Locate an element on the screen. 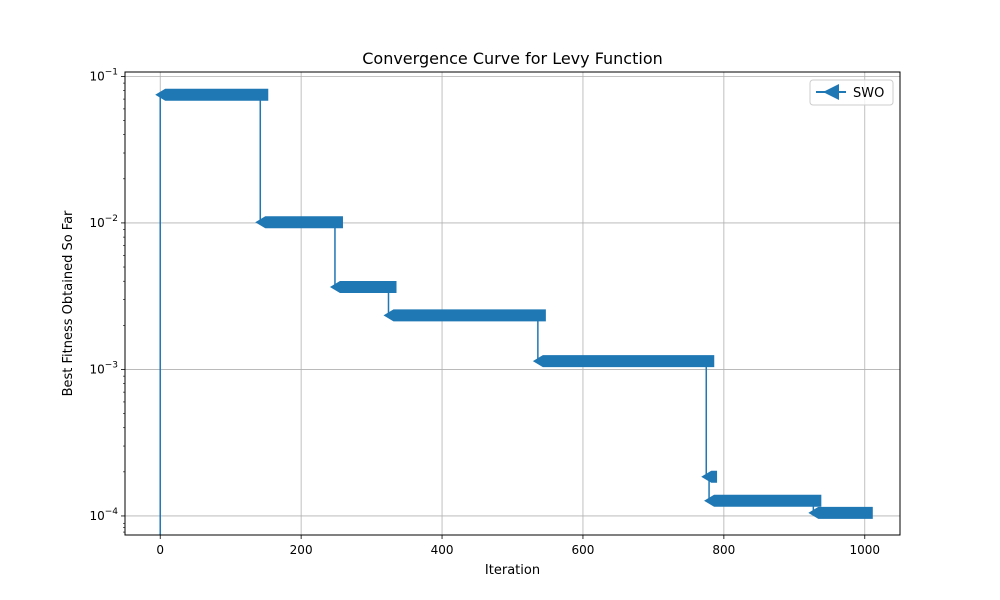  y-tick-label: 10⁻⁴ is located at coordinates (103, 515).